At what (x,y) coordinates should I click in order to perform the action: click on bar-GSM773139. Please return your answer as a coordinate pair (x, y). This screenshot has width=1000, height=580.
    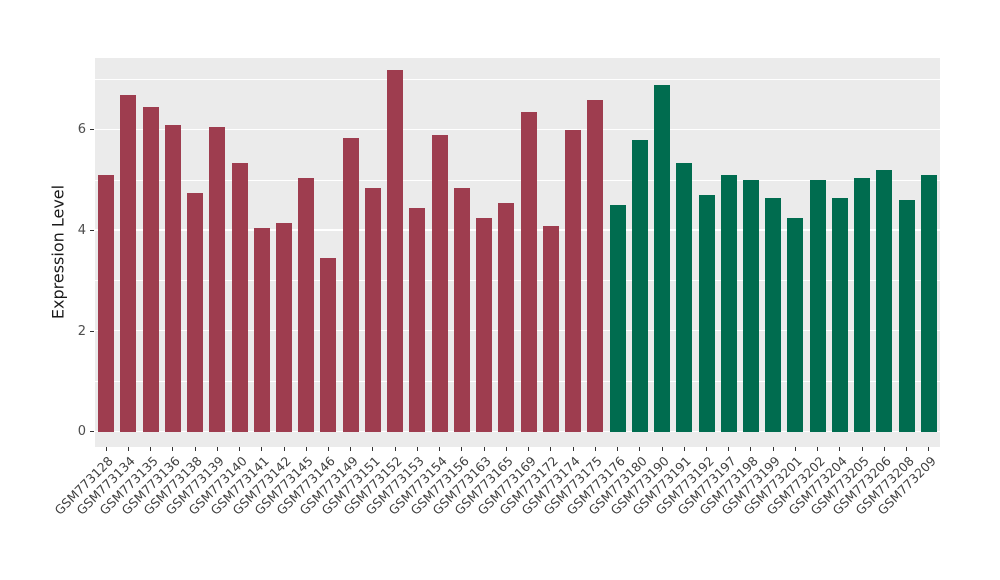
    Looking at the image, I should click on (217, 279).